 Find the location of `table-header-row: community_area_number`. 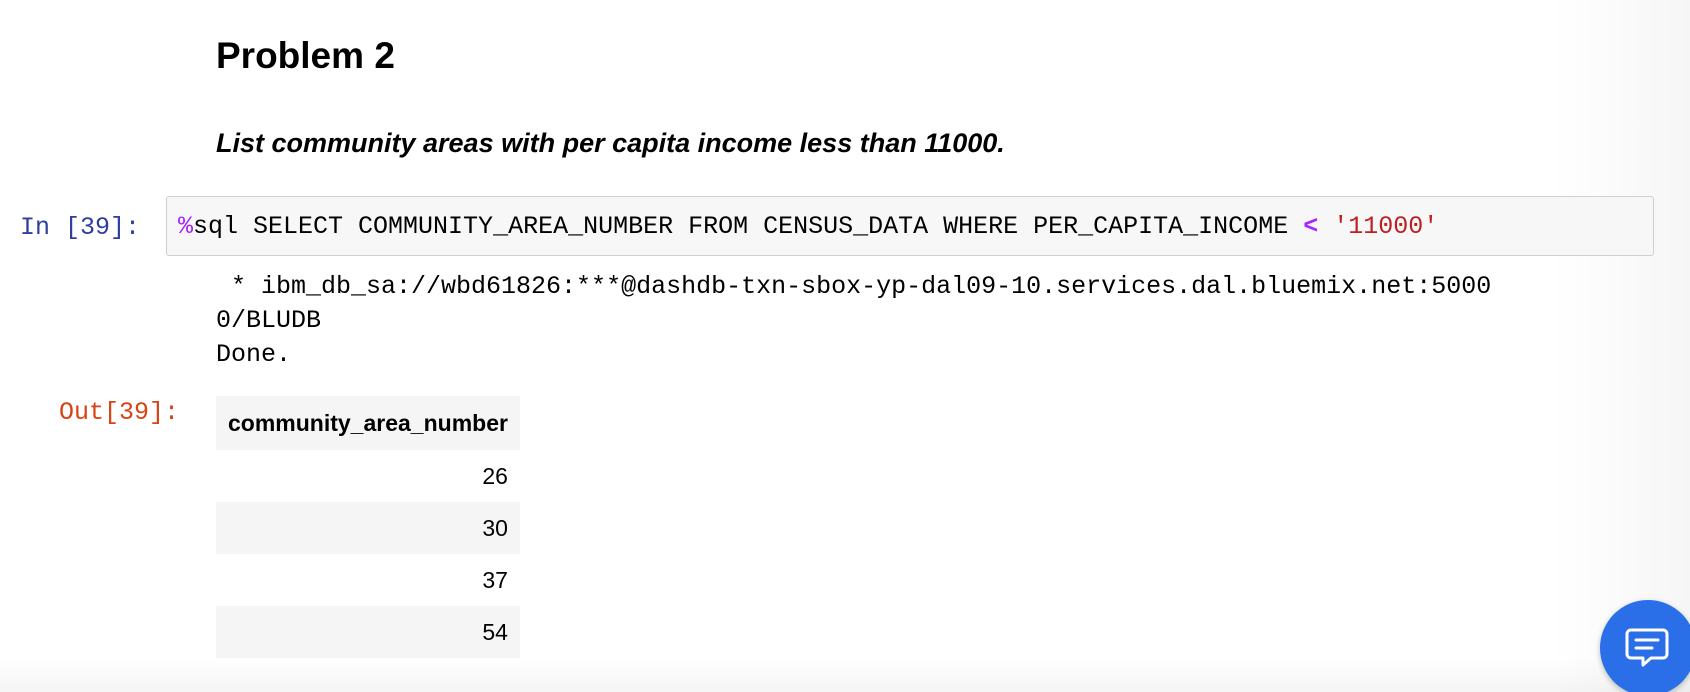

table-header-row: community_area_number is located at coordinates (368, 423).